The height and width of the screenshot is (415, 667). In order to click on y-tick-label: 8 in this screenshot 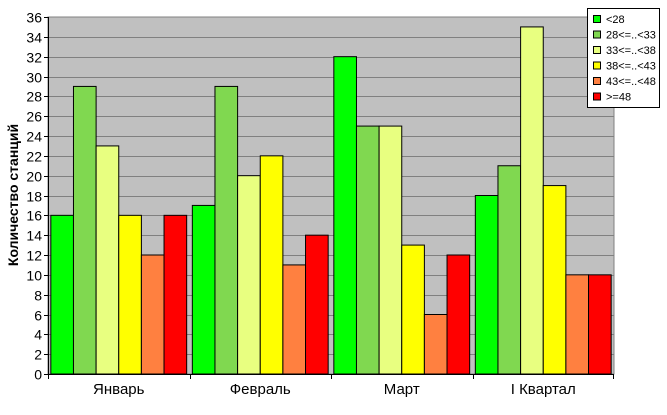, I will do `click(38, 296)`.